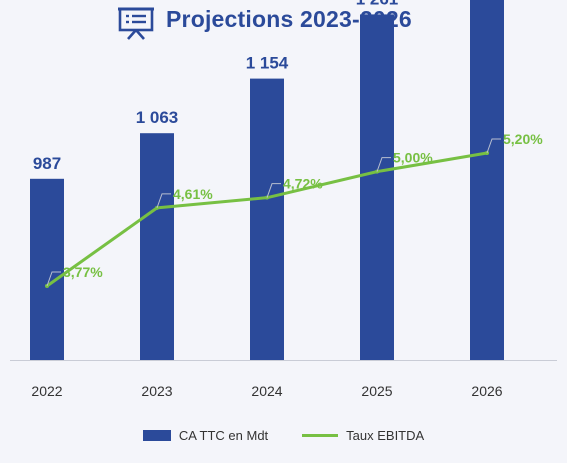 The height and width of the screenshot is (463, 567). Describe the element at coordinates (283, 435) in the screenshot. I see `chart-legend: CA TTC en Mdt Taux EBITDA` at that location.